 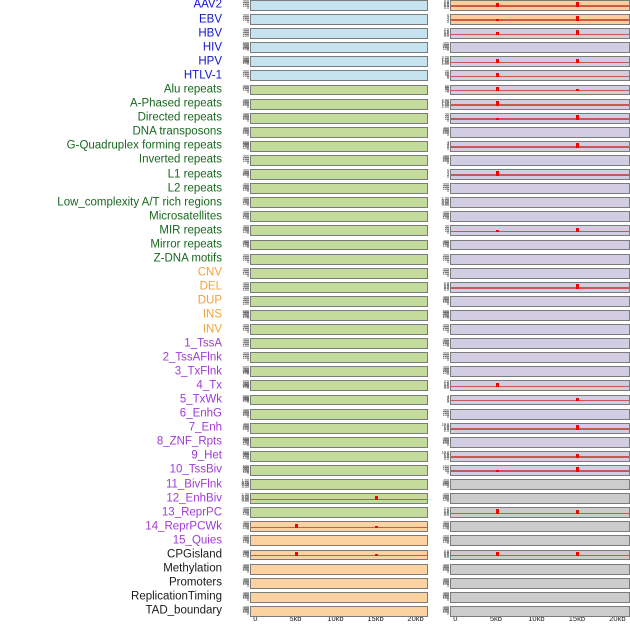 I want to click on track-a-tad-boundary: 400 300 200 100 0, so click(x=328, y=611).